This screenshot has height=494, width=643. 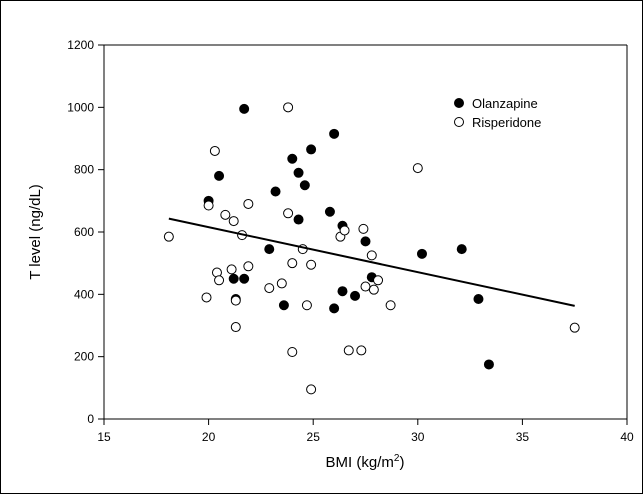 I want to click on legend: Olanzapine Risperidone, so click(x=497, y=113).